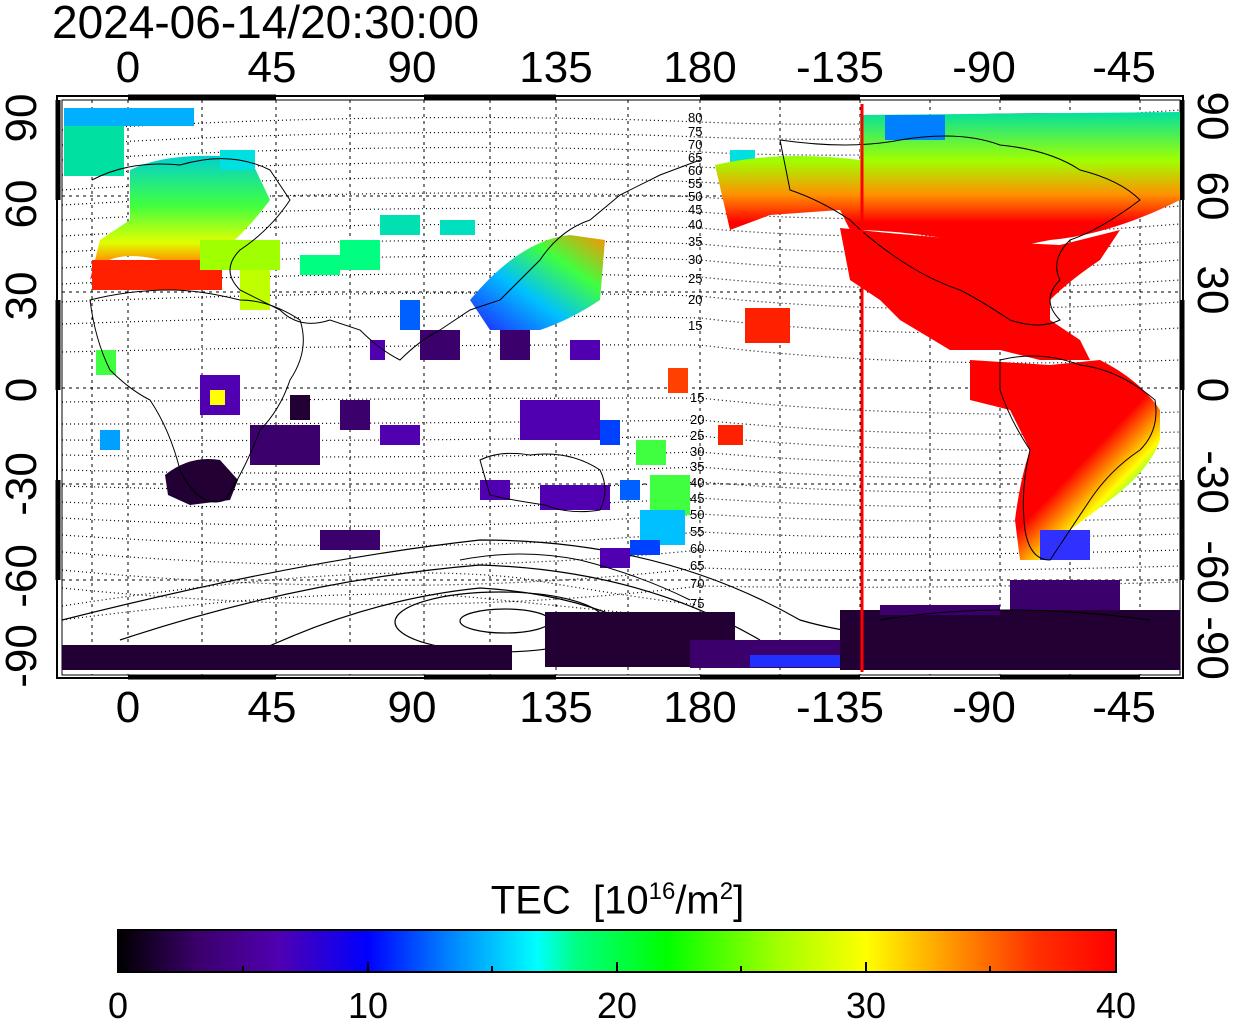 This screenshot has width=1235, height=1026. I want to click on lon-tick-top: -135, so click(840, 67).